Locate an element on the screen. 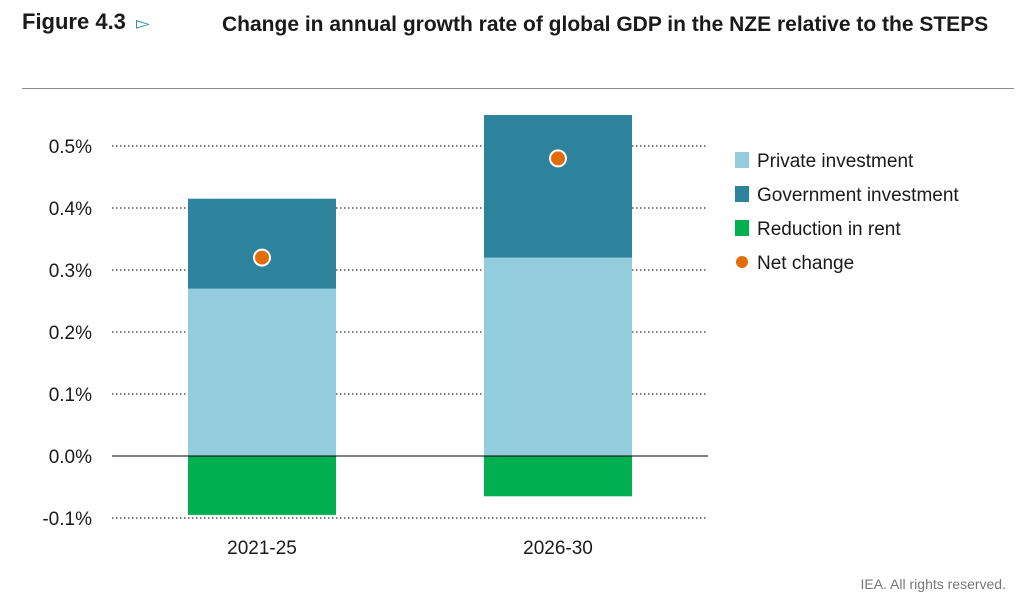 The image size is (1024, 612). y-tick-label: 0.3% is located at coordinates (70, 271).